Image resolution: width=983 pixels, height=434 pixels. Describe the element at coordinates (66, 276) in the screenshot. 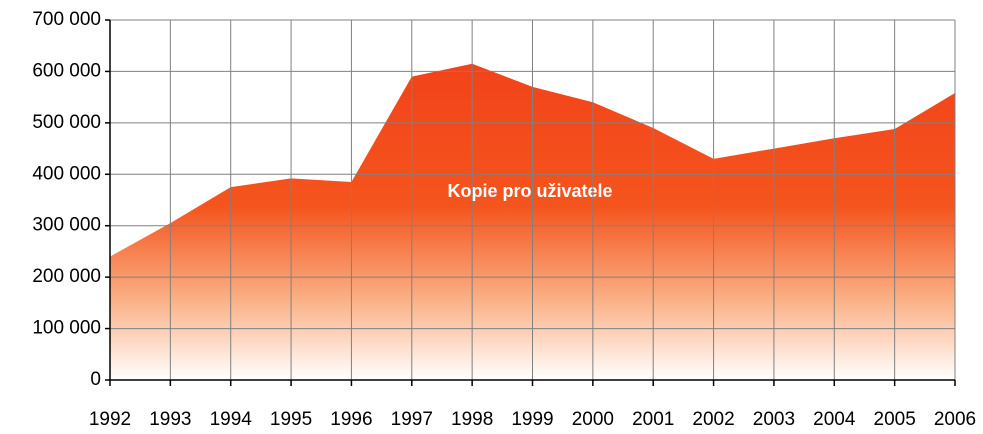

I see `y-tick-label: 200 000` at that location.